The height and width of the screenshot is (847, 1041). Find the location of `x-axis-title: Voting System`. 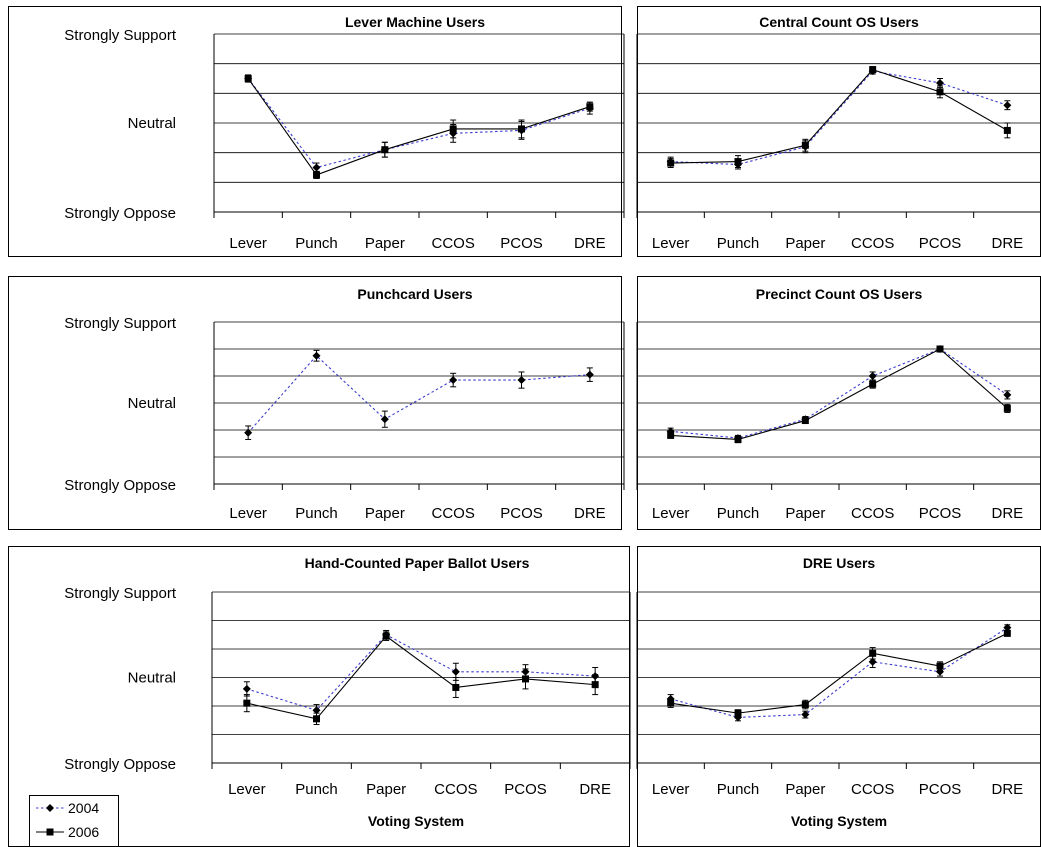

x-axis-title: Voting System is located at coordinates (839, 821).